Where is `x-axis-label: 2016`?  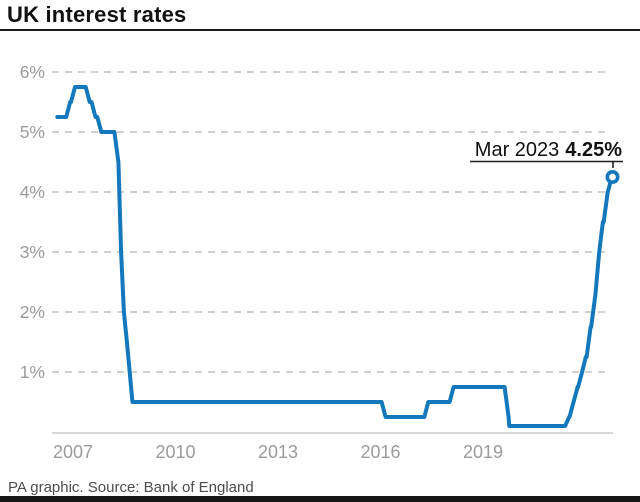
x-axis-label: 2016 is located at coordinates (381, 452).